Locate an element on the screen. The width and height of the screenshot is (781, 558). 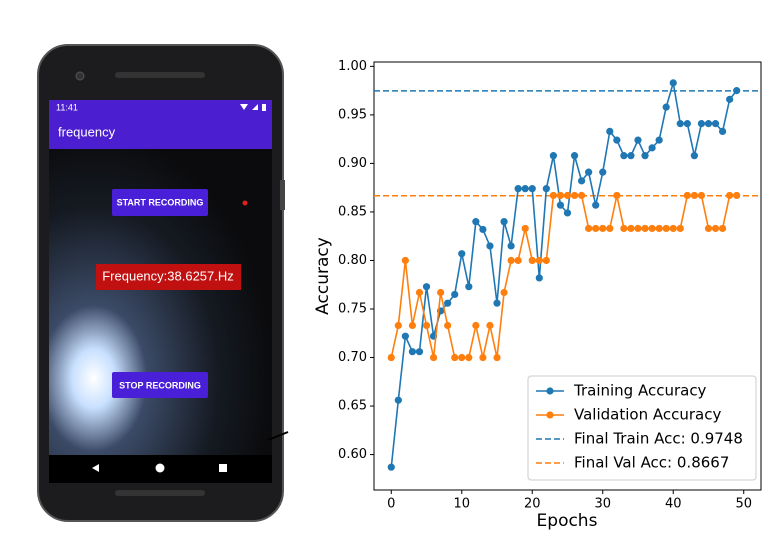
legend-box is located at coordinates (642, 428).